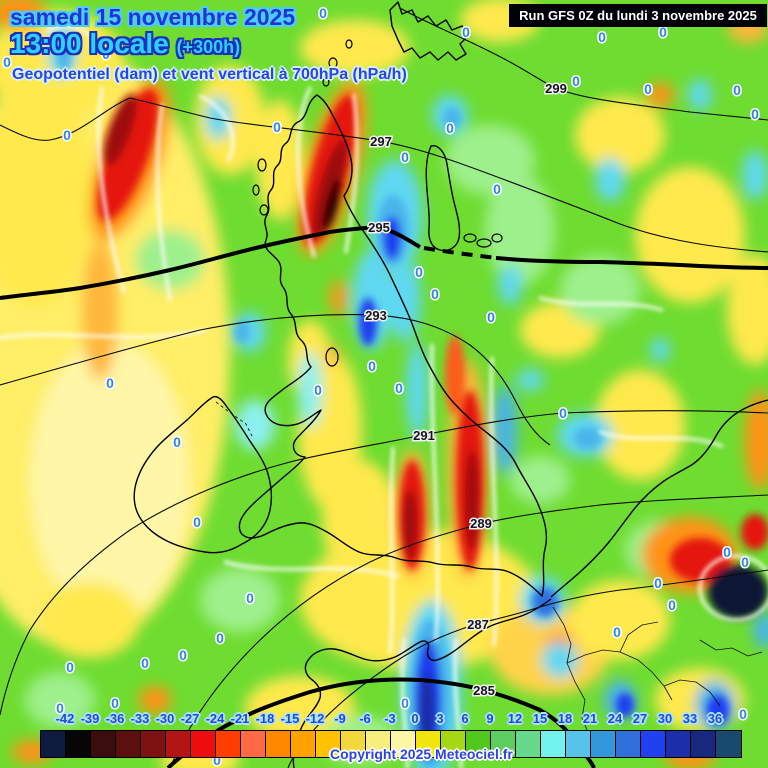 The height and width of the screenshot is (768, 768). I want to click on scale-value-label: 36, so click(715, 718).